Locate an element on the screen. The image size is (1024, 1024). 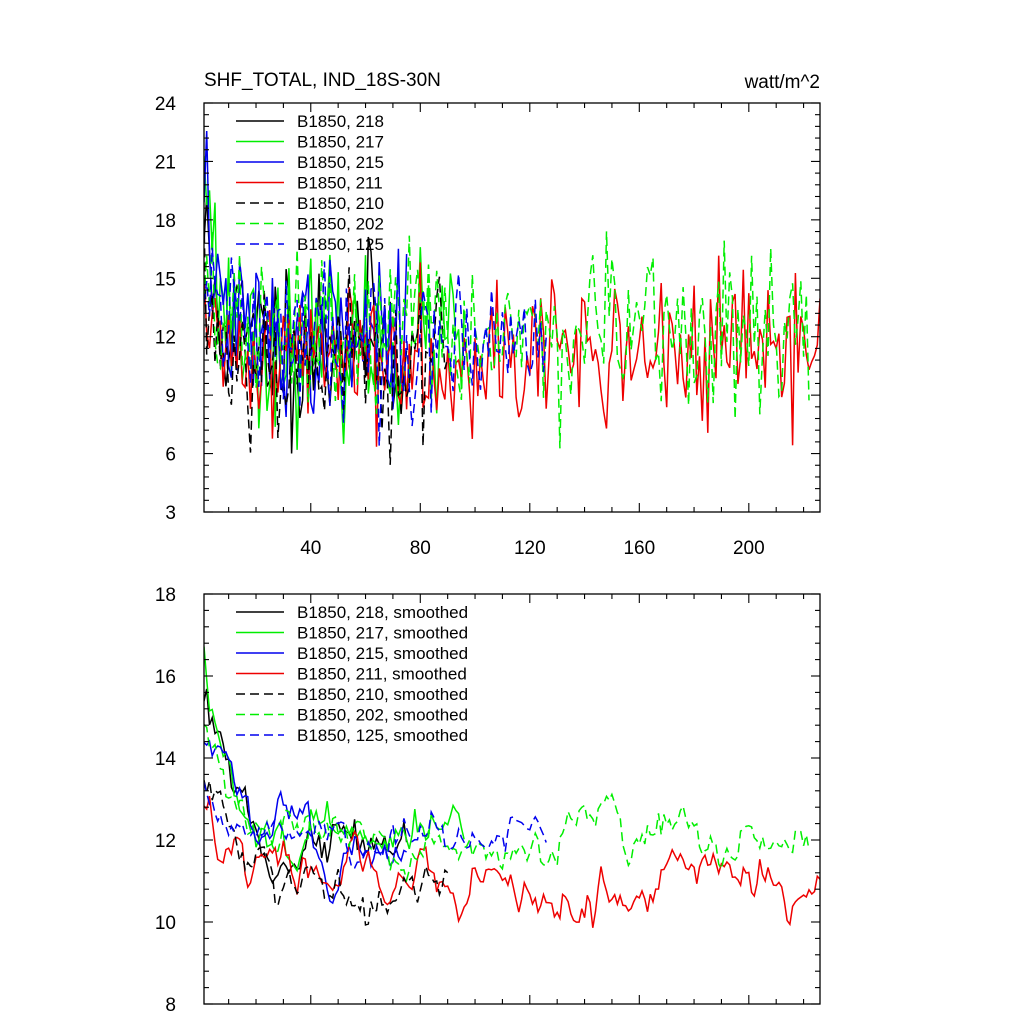
top-y-tick-label: 24 is located at coordinates (166, 104).